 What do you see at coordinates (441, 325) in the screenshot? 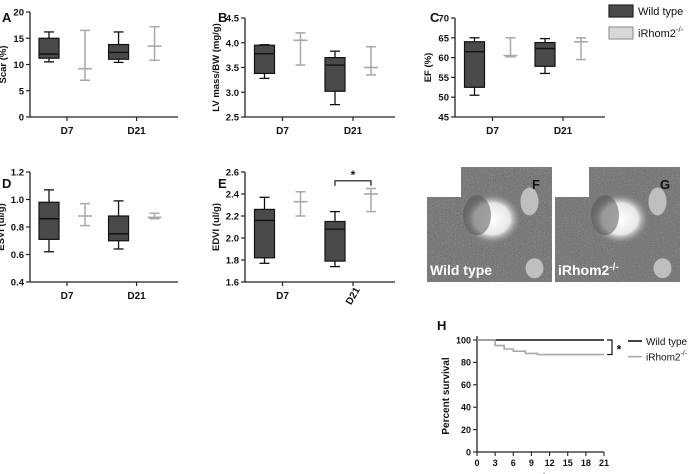
I see `panel-letter: H` at bounding box center [441, 325].